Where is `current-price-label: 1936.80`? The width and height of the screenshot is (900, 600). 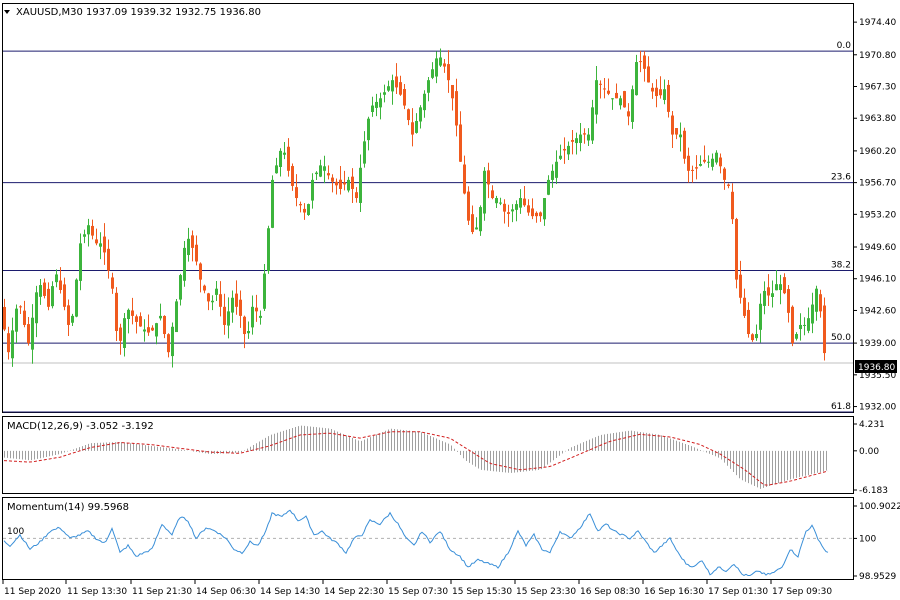
current-price-label: 1936.80 is located at coordinates (876, 368).